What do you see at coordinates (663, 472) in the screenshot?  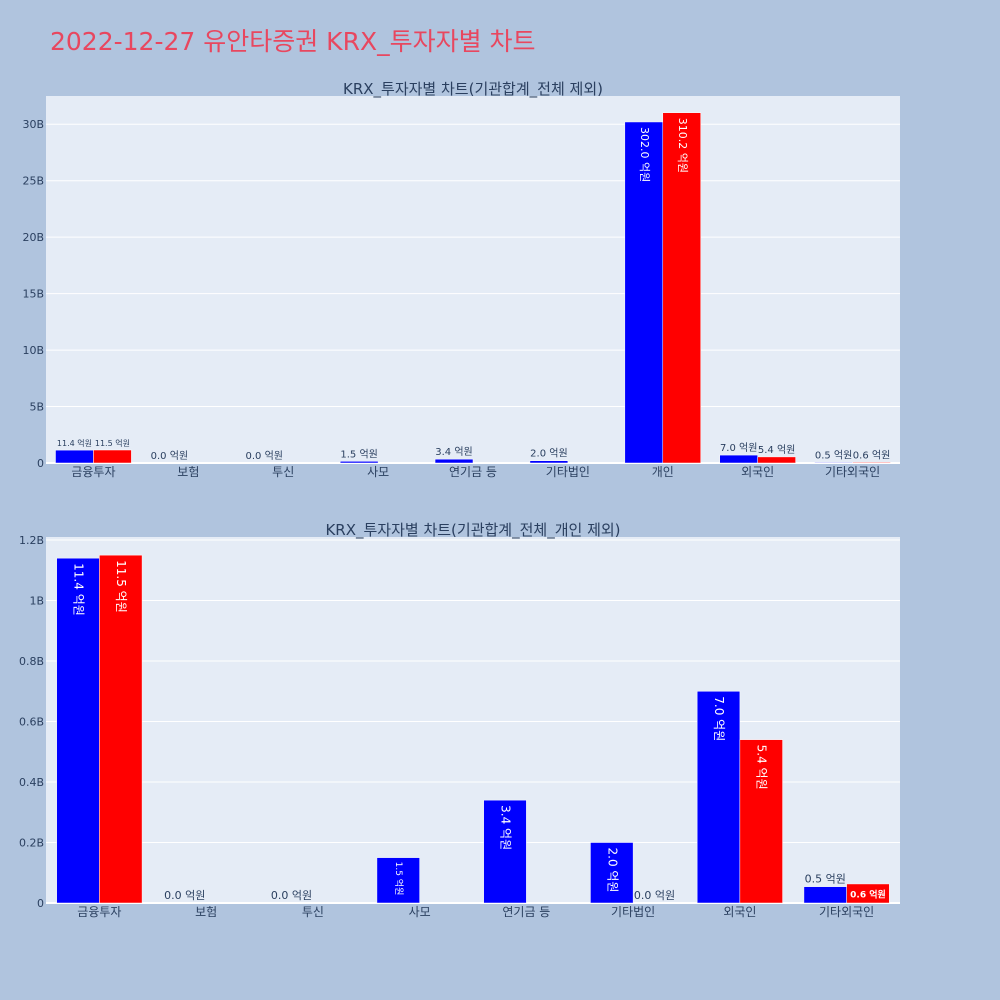 I see `x-tick-label: 개인` at bounding box center [663, 472].